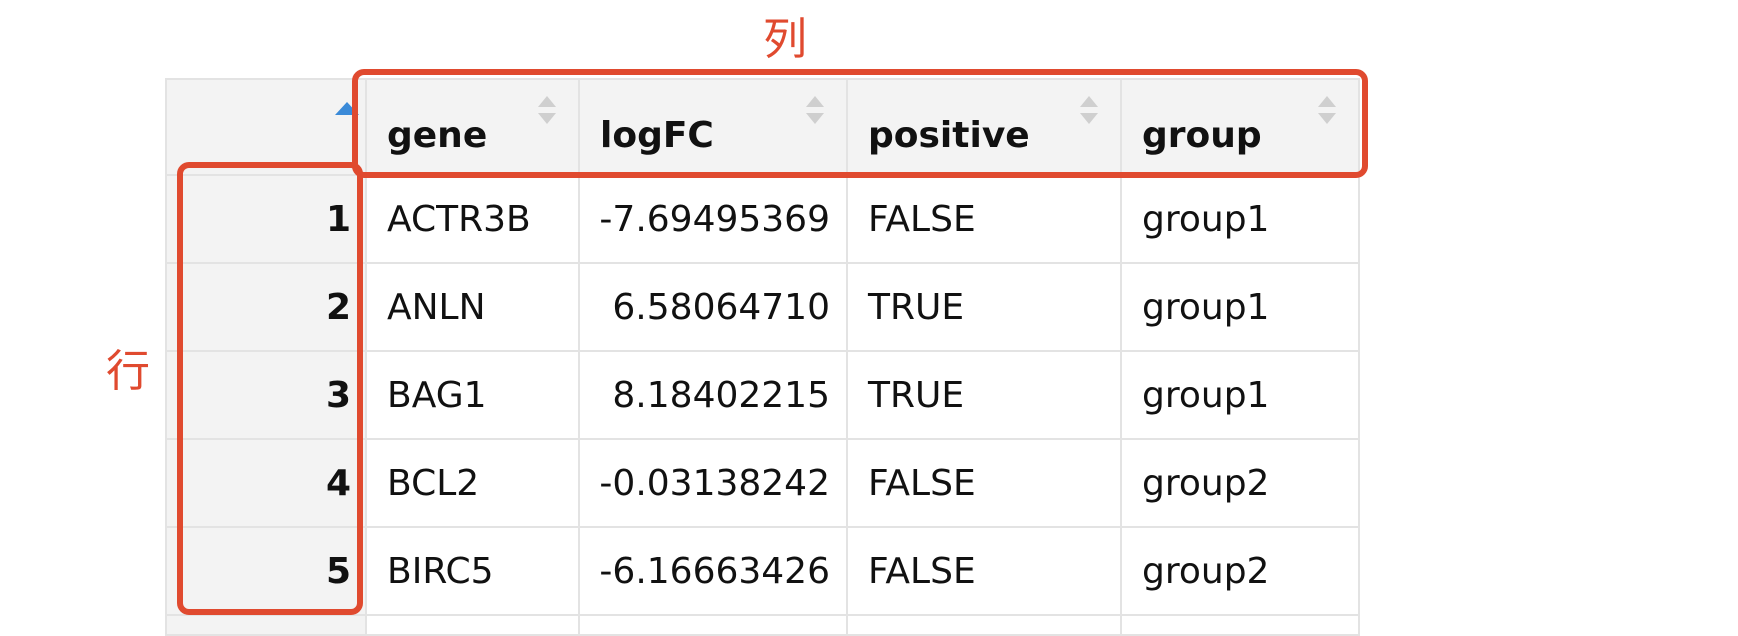 The height and width of the screenshot is (636, 1738). I want to click on table-row: 5 BIRC5 -6.16663426 FALSE group2, so click(762, 571).